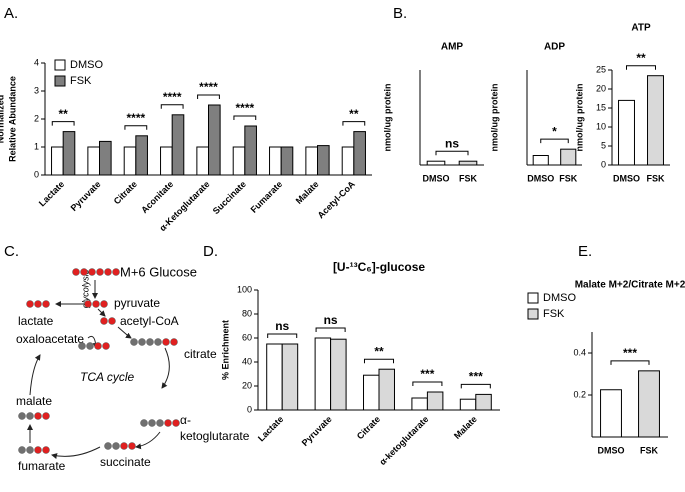 This screenshot has width=685, height=492. I want to click on chart-title: Malate M+2/Citrate M+2, so click(630, 285).